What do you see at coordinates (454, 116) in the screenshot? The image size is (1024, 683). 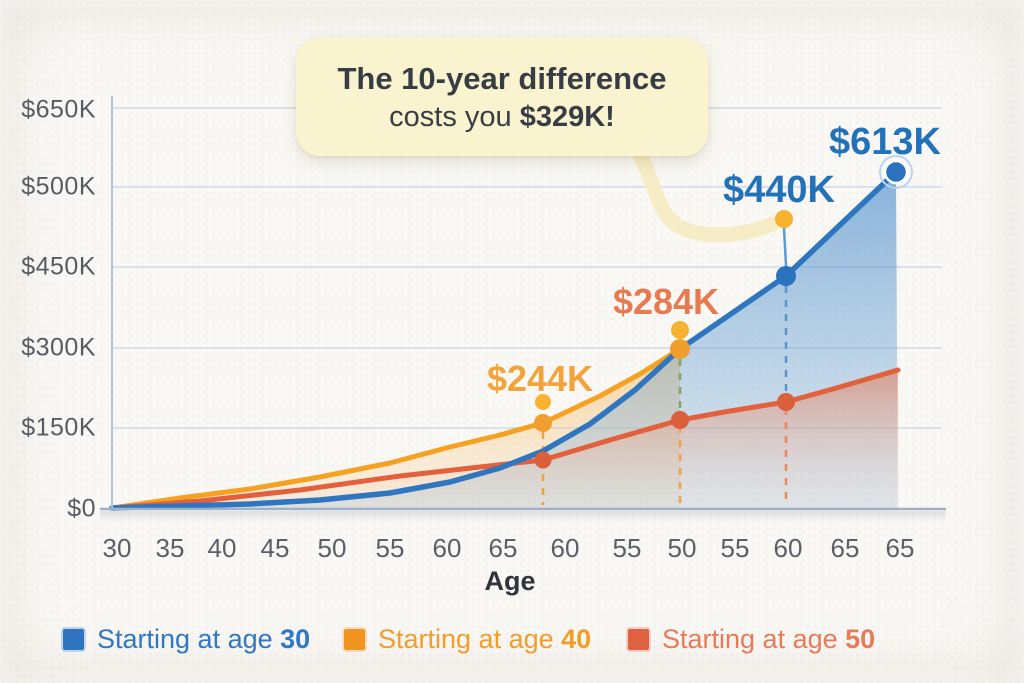 I see `callout-line2-prefix: costs you` at bounding box center [454, 116].